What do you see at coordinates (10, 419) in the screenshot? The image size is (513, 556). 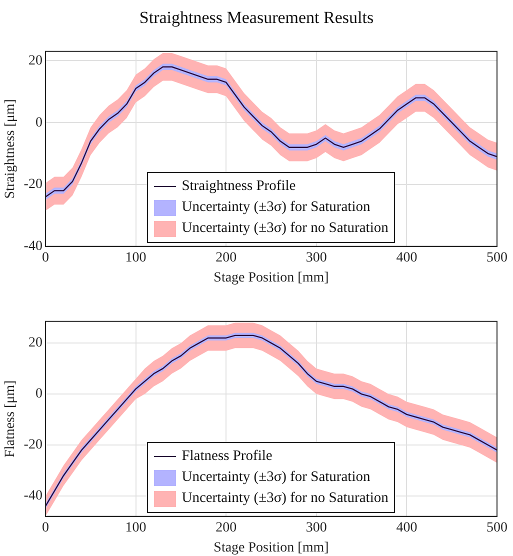 I see `y-axis-title: Flatness [μm]` at bounding box center [10, 419].